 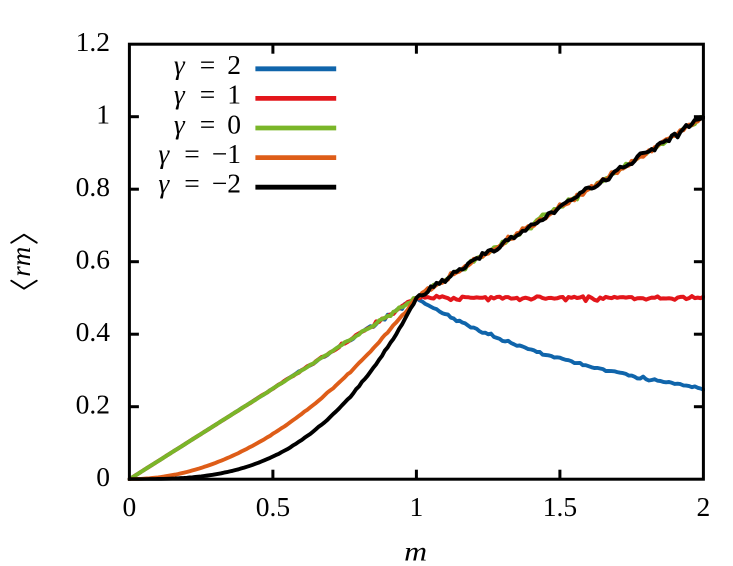 What do you see at coordinates (93, 41) in the screenshot?
I see `svg-text: 1.2` at bounding box center [93, 41].